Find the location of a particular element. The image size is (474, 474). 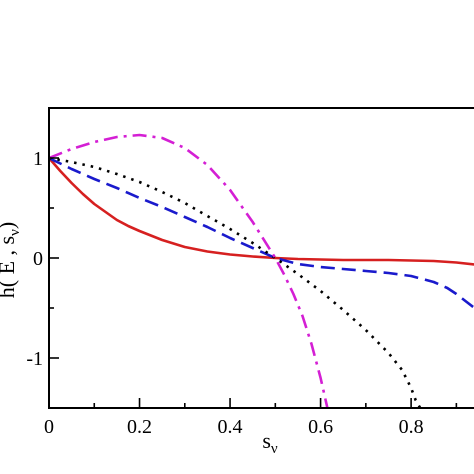

x-axis-label: sν is located at coordinates (270, 442).